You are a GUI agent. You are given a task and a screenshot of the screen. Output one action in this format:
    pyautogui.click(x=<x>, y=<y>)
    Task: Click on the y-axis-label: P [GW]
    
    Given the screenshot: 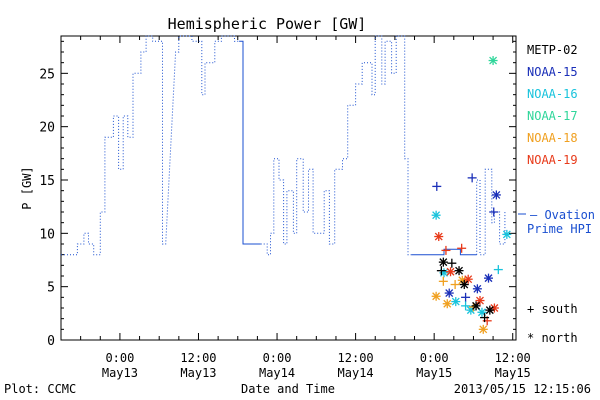 What is the action you would take?
    pyautogui.click(x=27, y=187)
    